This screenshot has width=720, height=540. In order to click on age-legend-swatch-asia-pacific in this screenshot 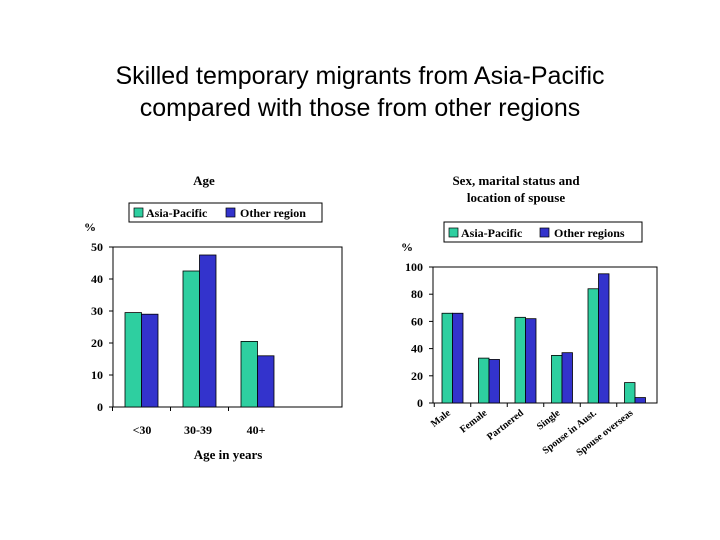, I will do `click(138, 212)`.